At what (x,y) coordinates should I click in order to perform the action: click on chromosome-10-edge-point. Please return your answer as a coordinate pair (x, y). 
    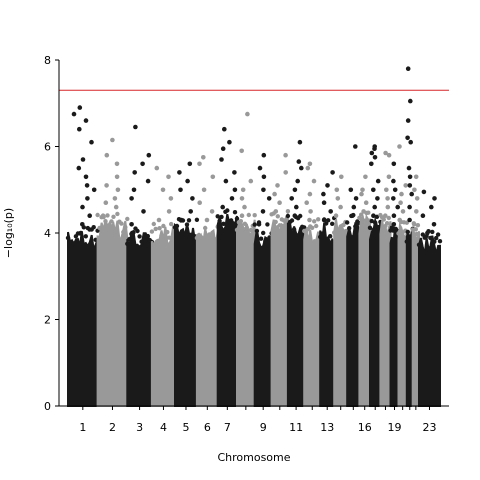
    Looking at the image, I should click on (277, 216).